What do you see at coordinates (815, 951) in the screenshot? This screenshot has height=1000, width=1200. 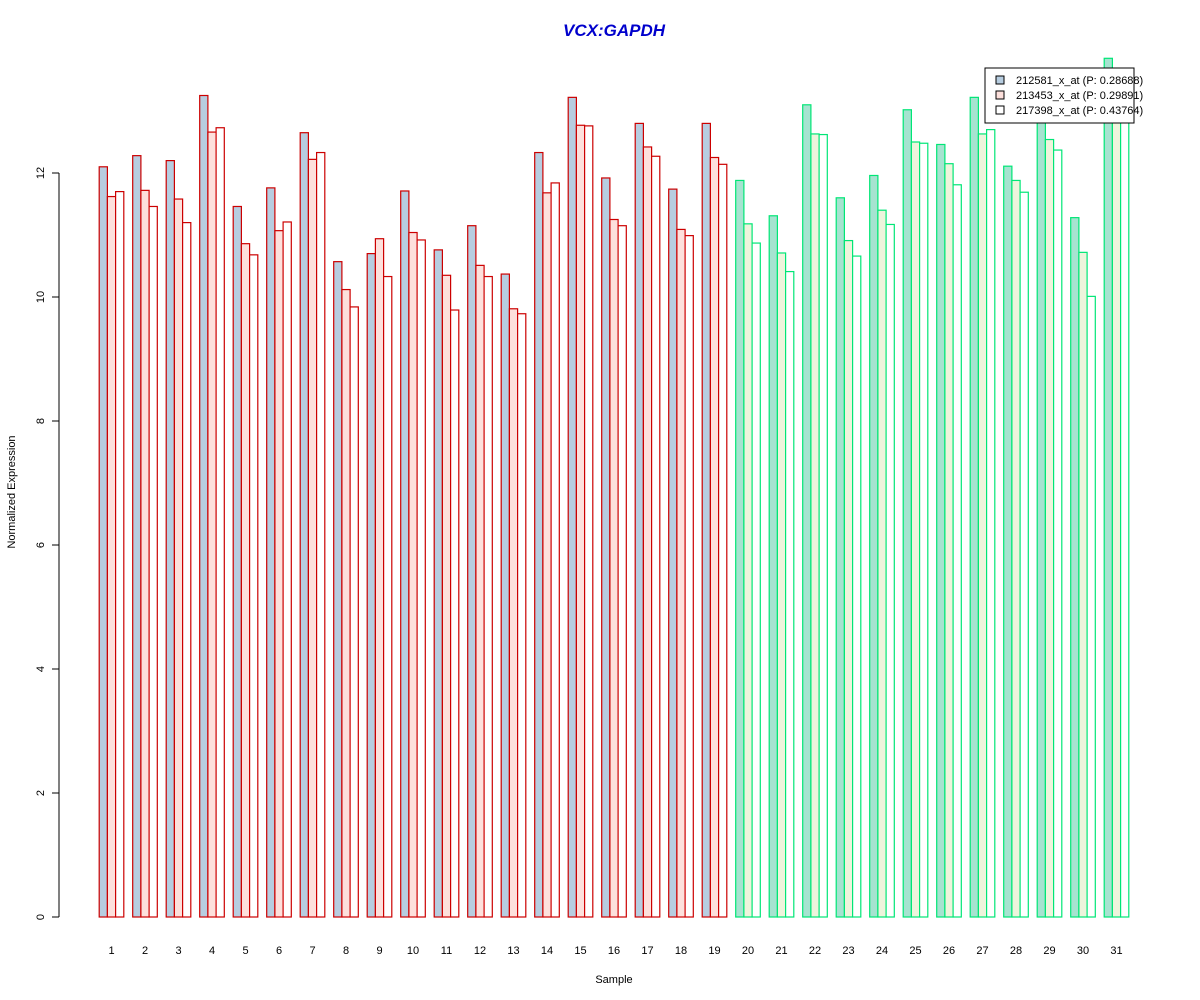 I see `x-tick-label: 22` at bounding box center [815, 951].